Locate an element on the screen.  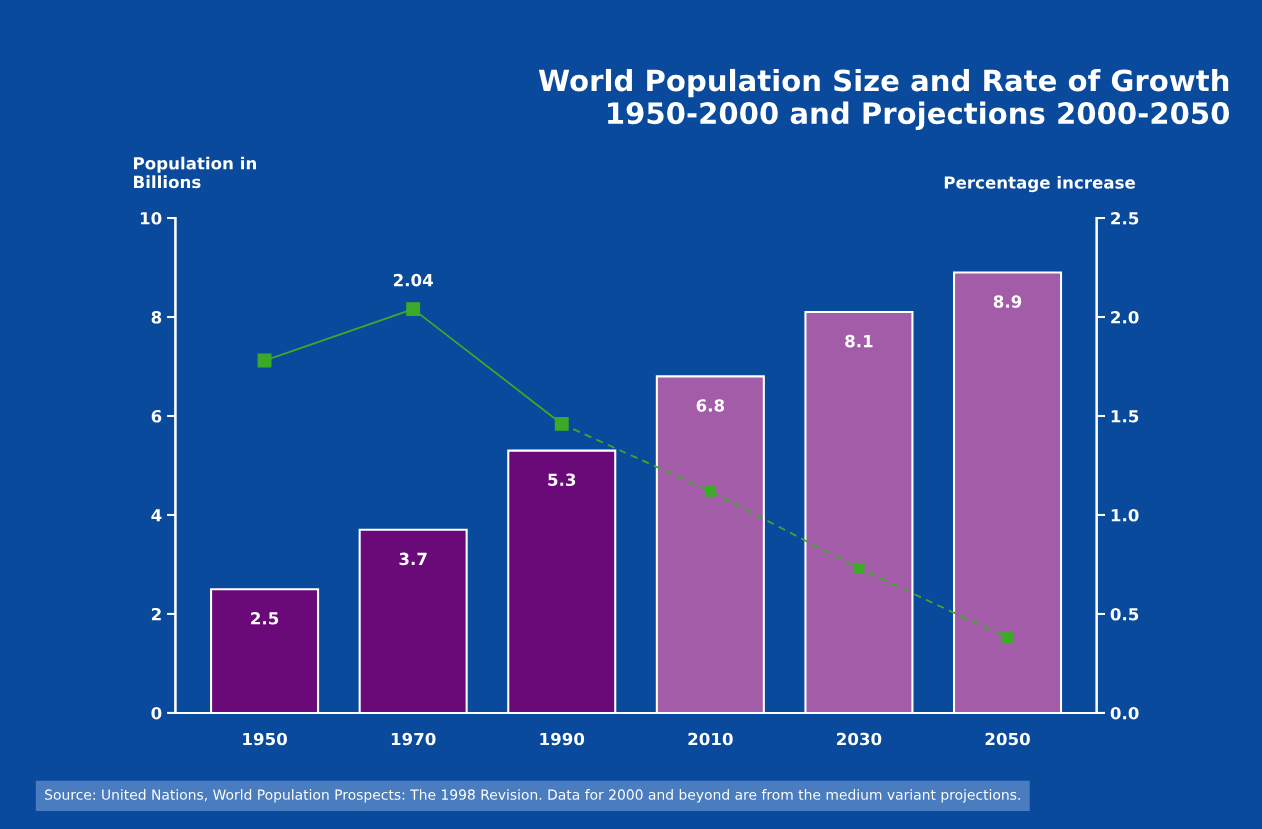
data-label: 8.1 is located at coordinates (859, 341).